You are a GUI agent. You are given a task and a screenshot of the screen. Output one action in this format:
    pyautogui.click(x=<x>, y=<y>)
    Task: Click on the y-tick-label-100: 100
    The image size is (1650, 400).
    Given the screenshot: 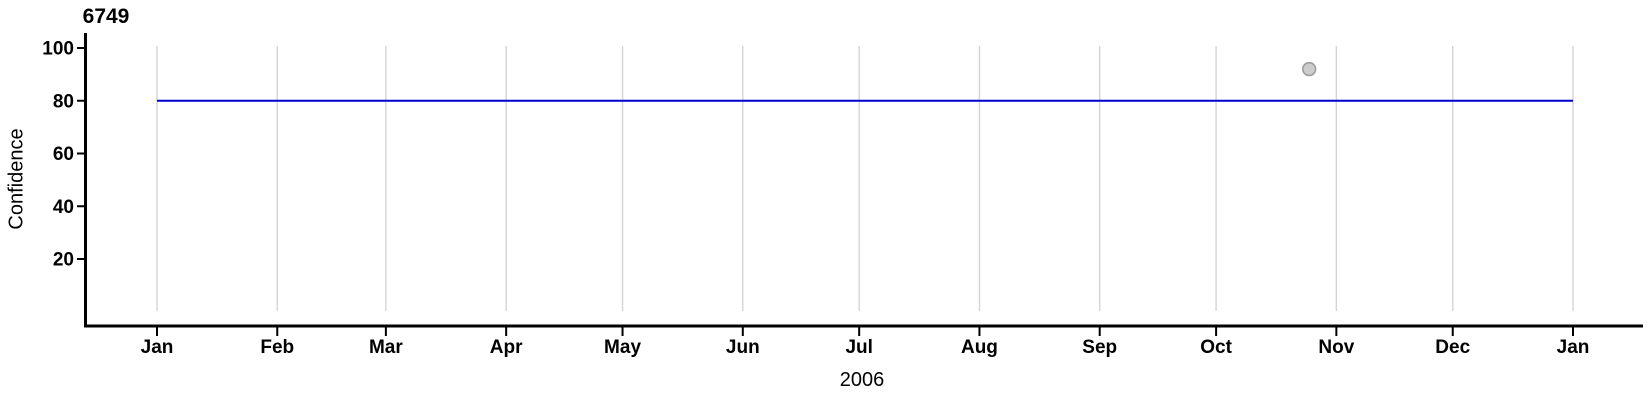 What is the action you would take?
    pyautogui.click(x=58, y=49)
    